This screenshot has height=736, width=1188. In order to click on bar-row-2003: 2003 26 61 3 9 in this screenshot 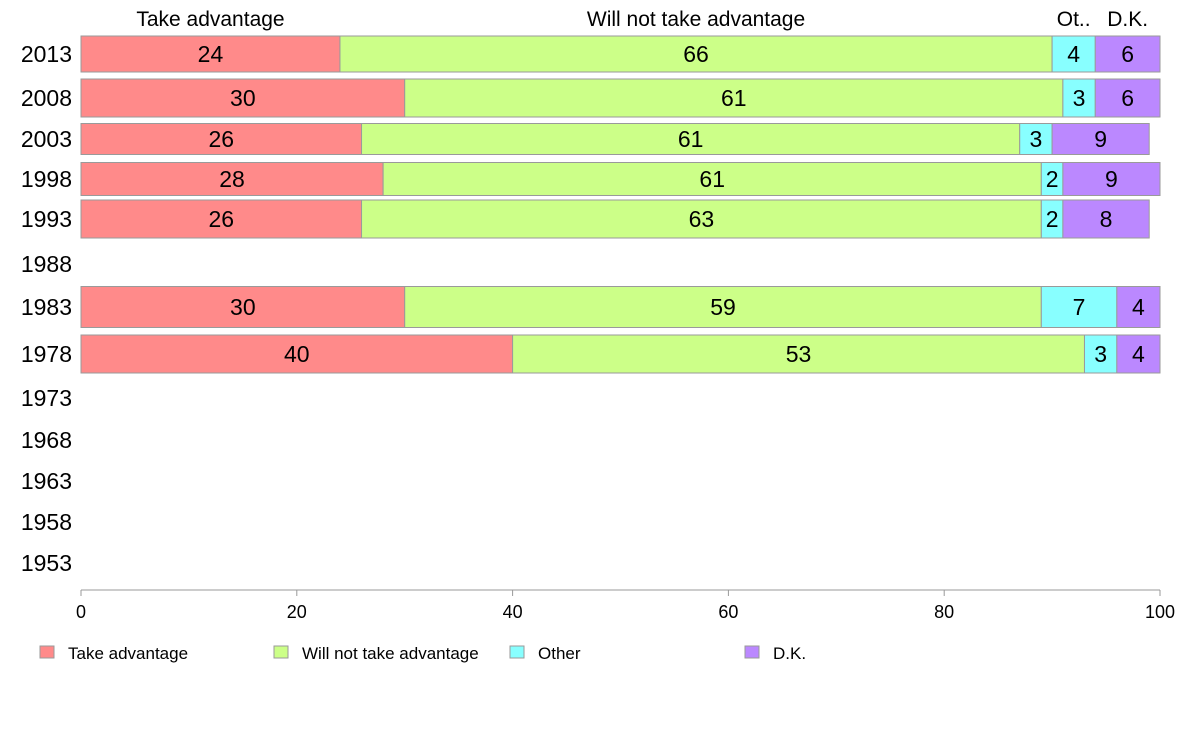, I will do `click(585, 139)`.